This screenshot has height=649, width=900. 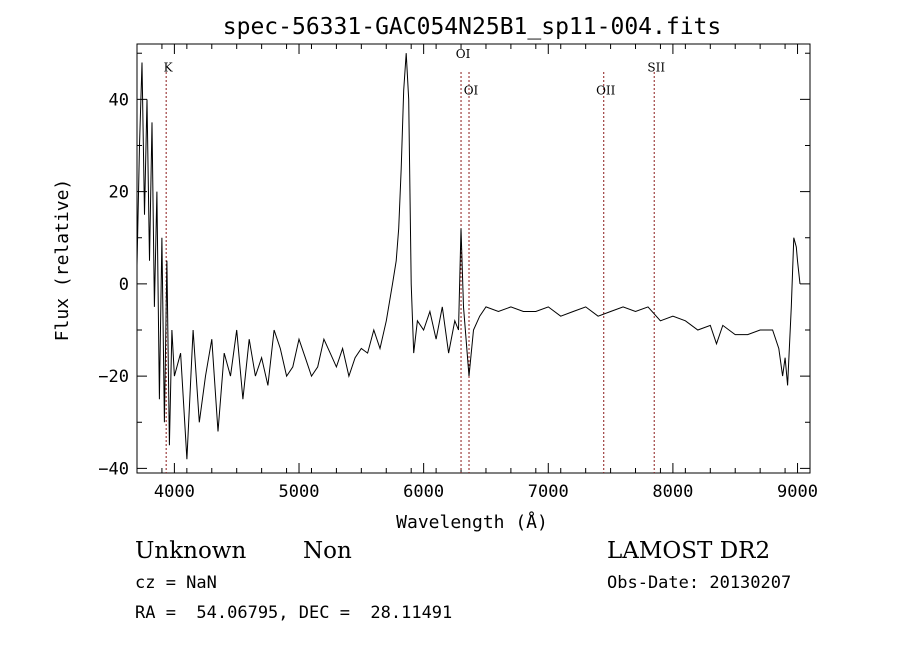 I want to click on x-tick-label: 9000, so click(x=797, y=492).